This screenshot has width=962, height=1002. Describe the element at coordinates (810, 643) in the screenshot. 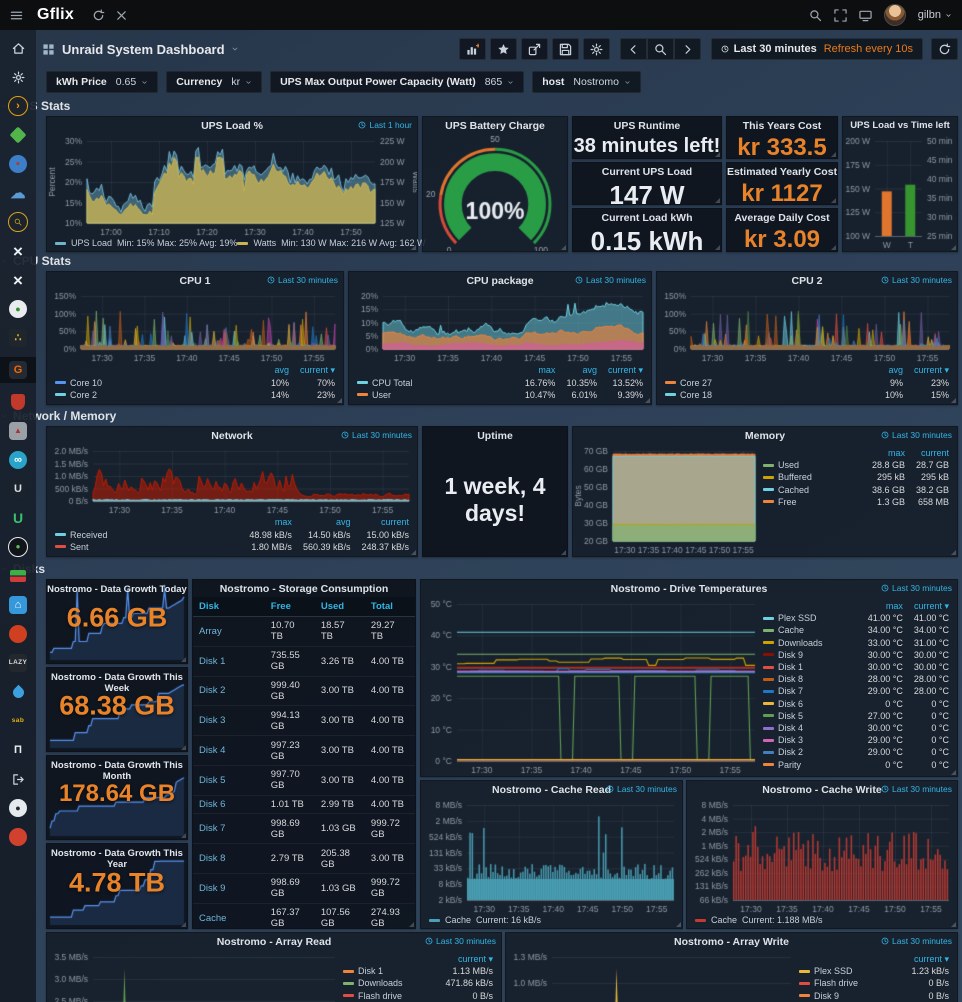

I see `legend-series: Downloads` at that location.